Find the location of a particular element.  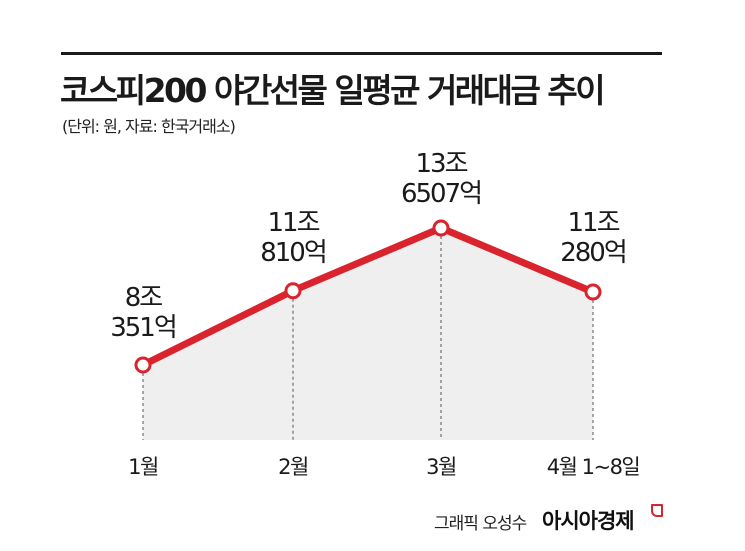

title-rule is located at coordinates (361, 53).